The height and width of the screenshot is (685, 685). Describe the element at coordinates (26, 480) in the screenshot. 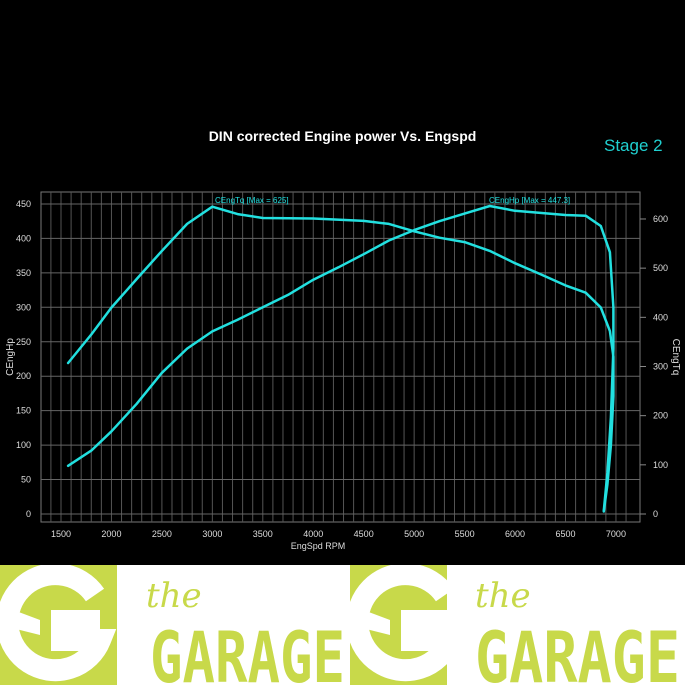

I see `y-tick-left: 50` at that location.